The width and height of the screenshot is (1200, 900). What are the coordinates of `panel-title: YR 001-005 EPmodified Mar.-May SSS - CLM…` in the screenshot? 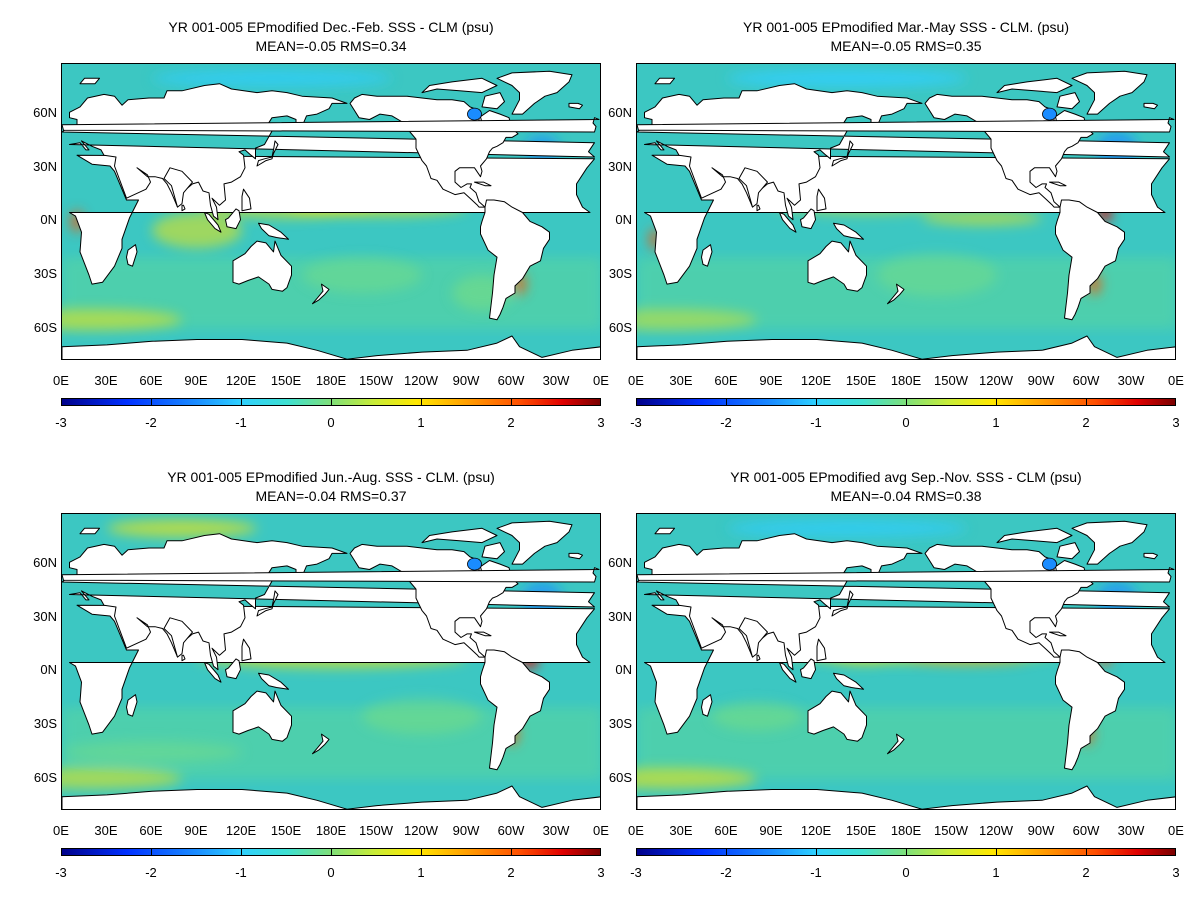 It's located at (905, 27).